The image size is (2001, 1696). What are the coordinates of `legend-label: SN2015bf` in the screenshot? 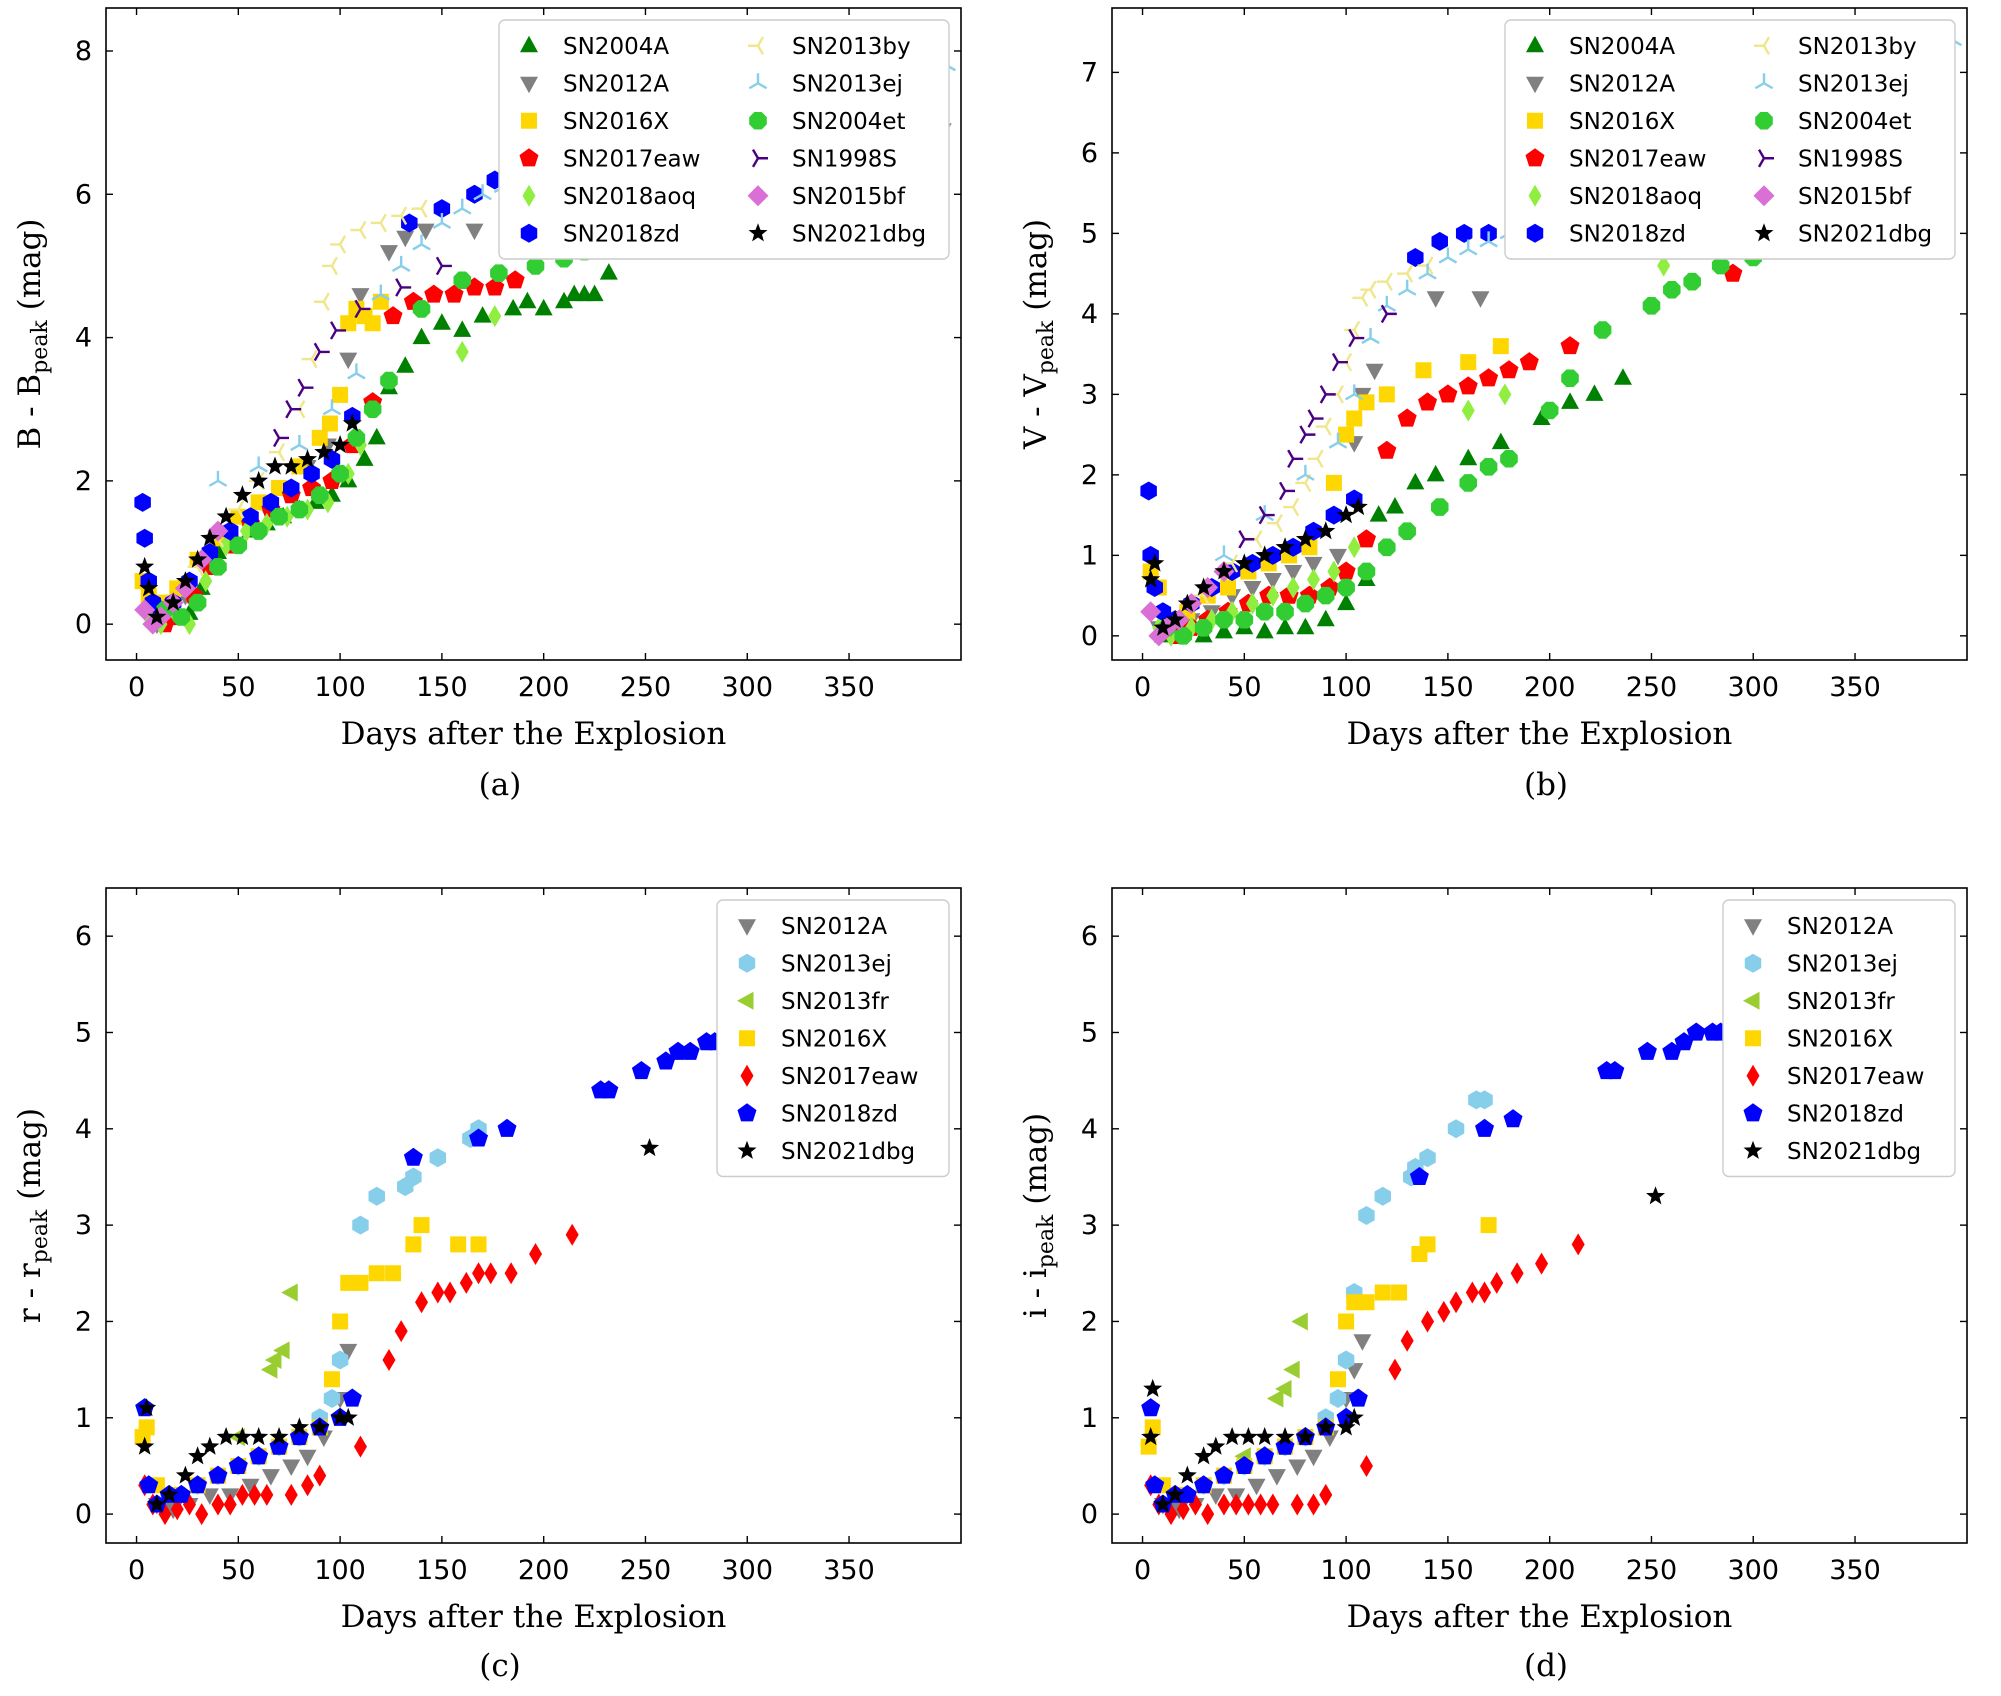 It's located at (1855, 197).